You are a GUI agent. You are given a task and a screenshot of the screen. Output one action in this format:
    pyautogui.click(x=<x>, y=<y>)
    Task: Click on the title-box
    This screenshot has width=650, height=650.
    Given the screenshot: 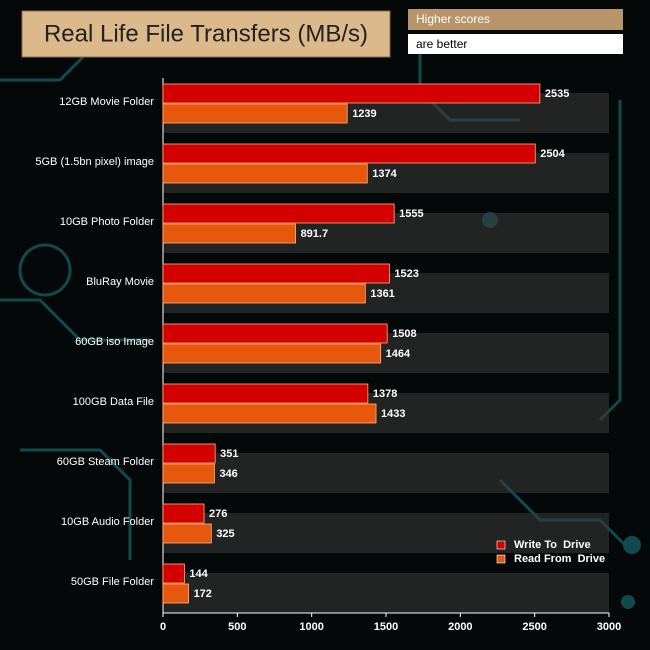 What is the action you would take?
    pyautogui.click(x=206, y=34)
    